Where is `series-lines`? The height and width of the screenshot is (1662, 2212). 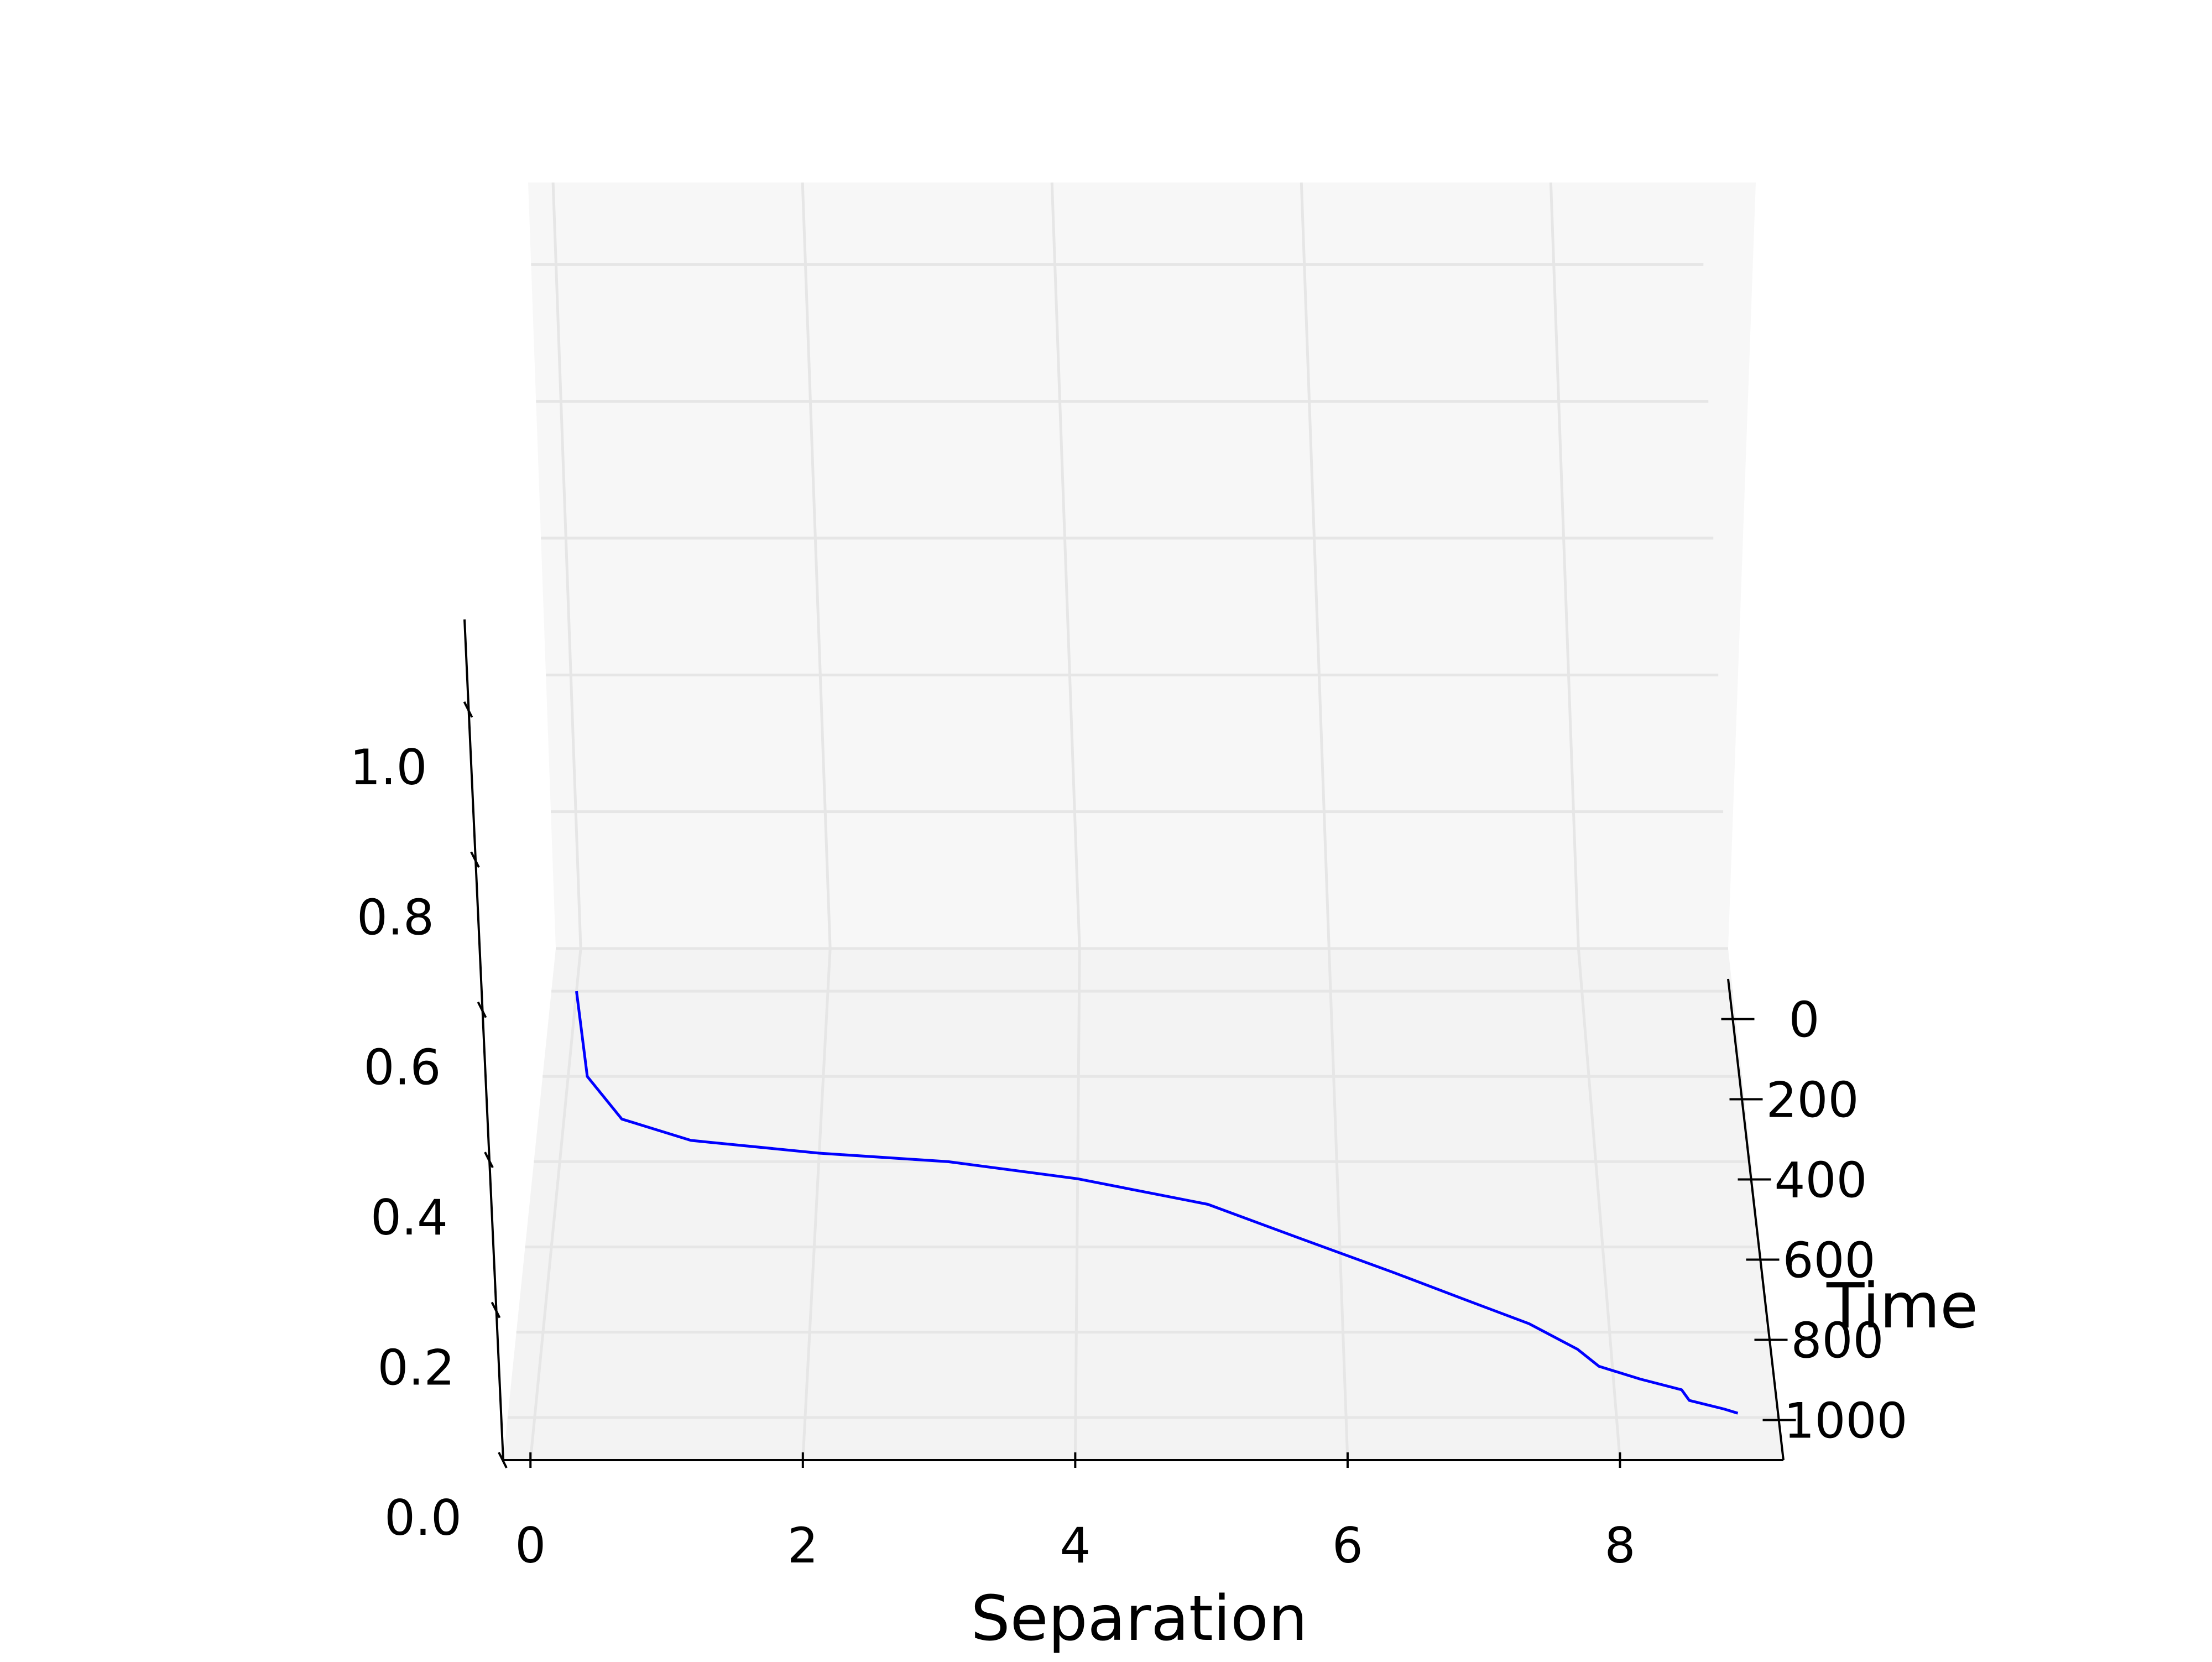
series-lines is located at coordinates (1157, 1203).